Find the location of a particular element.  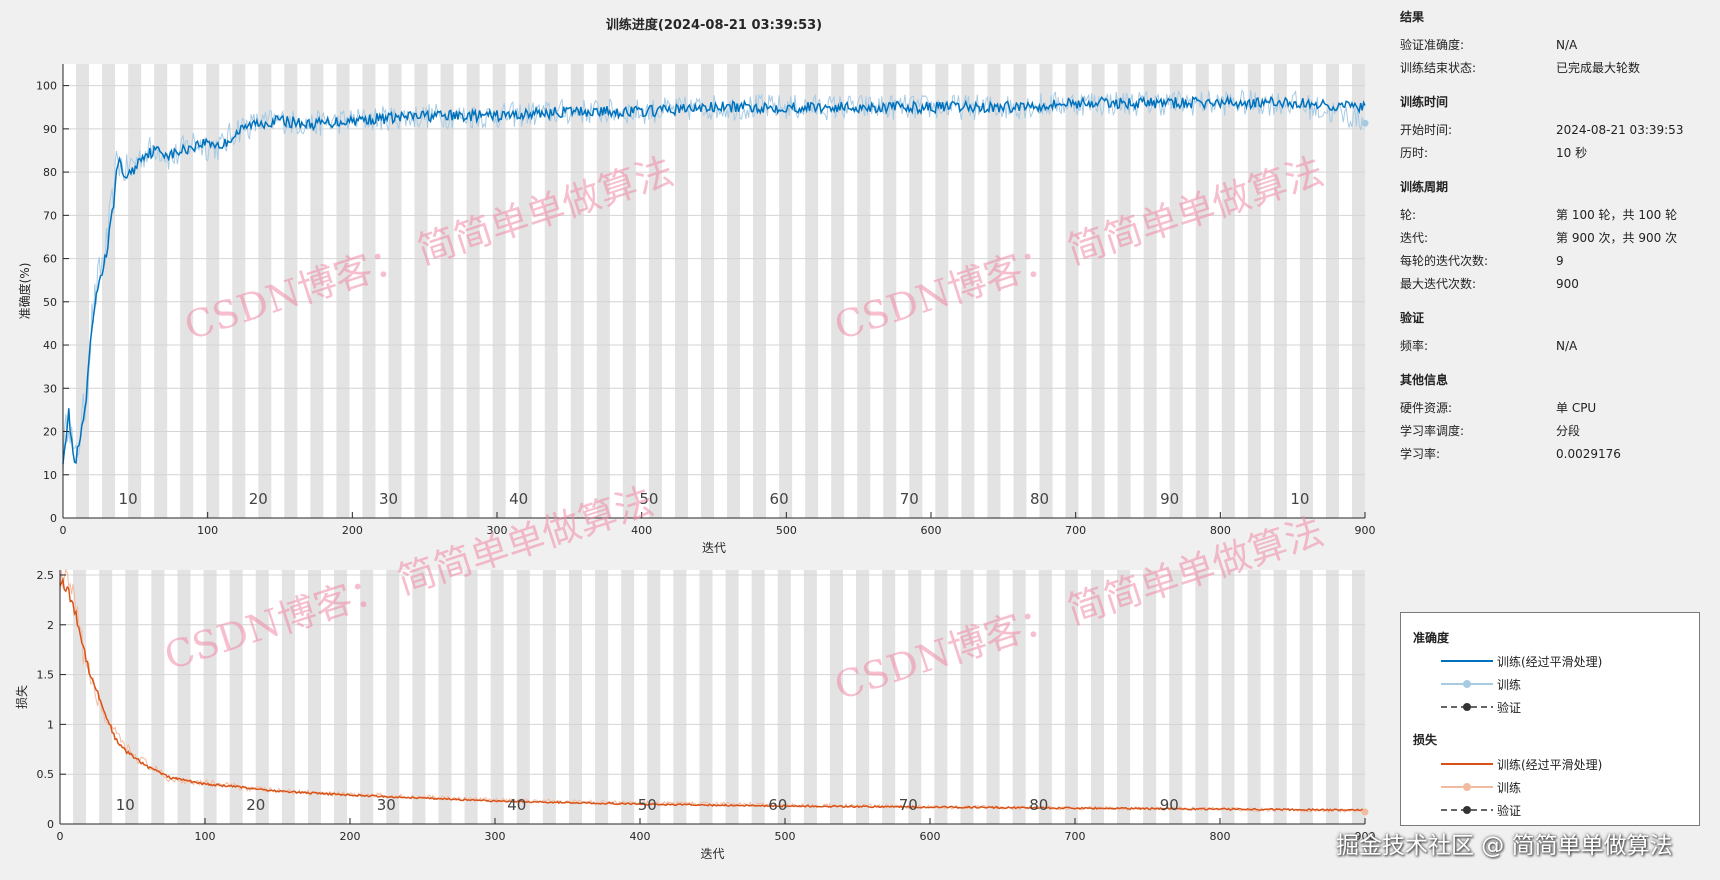

results-section: 结果 验证准确度: N/A 训练结束状态: 已完成最大轮数 is located at coordinates (1550, 43).